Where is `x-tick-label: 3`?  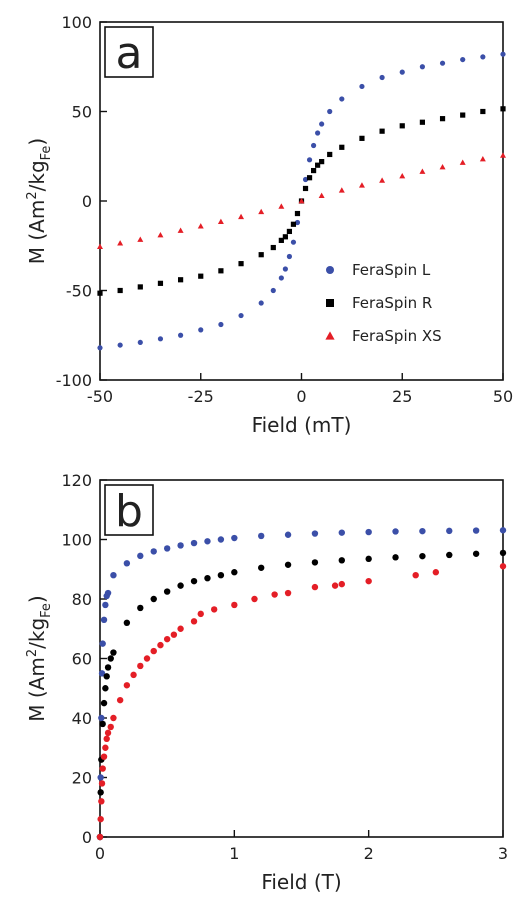 x-tick-label: 3 is located at coordinates (503, 853).